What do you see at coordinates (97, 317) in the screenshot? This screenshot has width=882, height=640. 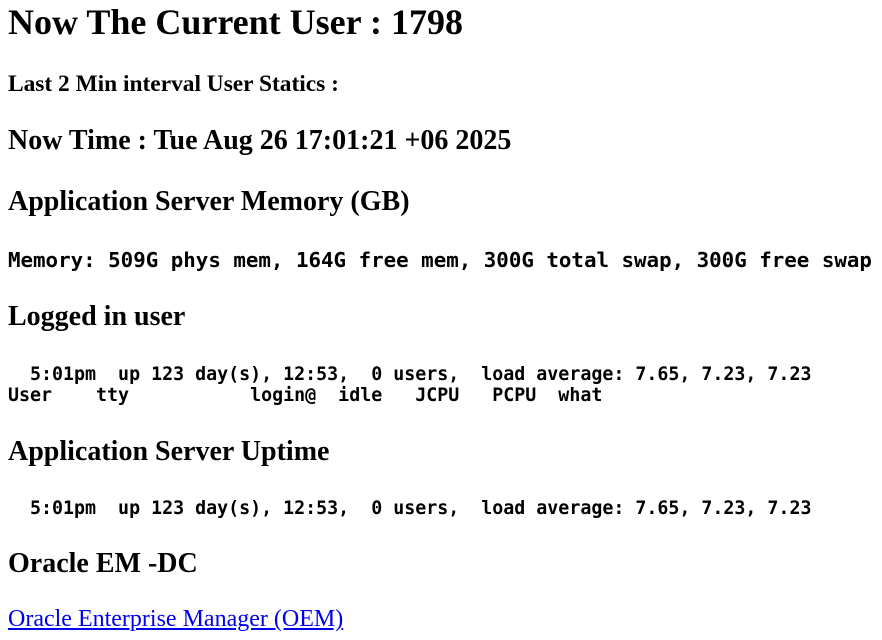 I see `logged-in-user-heading: Logged in user` at bounding box center [97, 317].